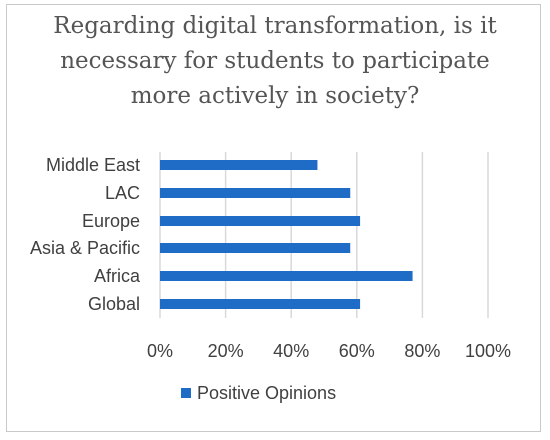 The height and width of the screenshot is (440, 550). Describe the element at coordinates (275, 96) in the screenshot. I see `chart-title-line: more actively in society?` at that location.